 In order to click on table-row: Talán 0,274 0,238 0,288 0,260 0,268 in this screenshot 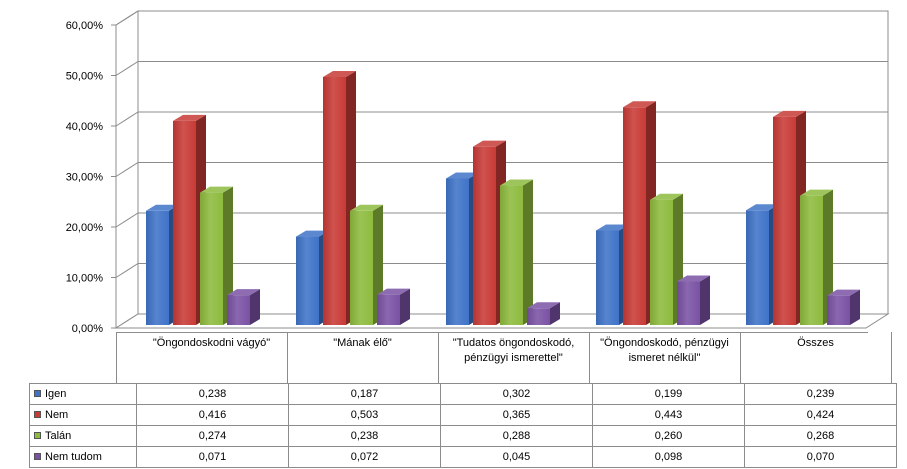, I will do `click(463, 436)`.